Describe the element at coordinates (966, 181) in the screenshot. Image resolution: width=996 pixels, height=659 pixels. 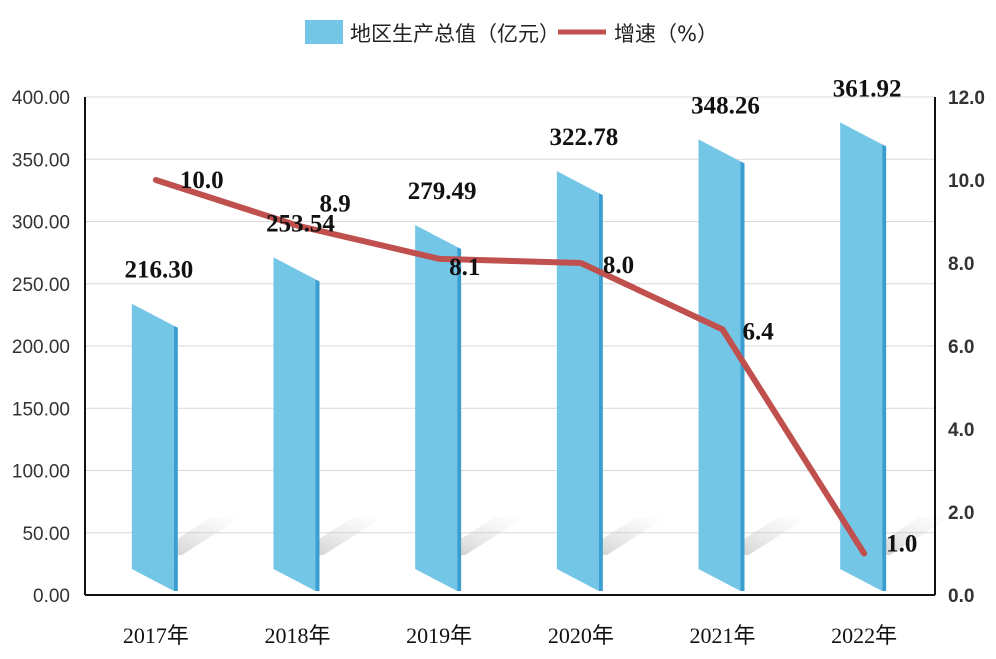
I see `y-right-tick-label: 10.0` at that location.